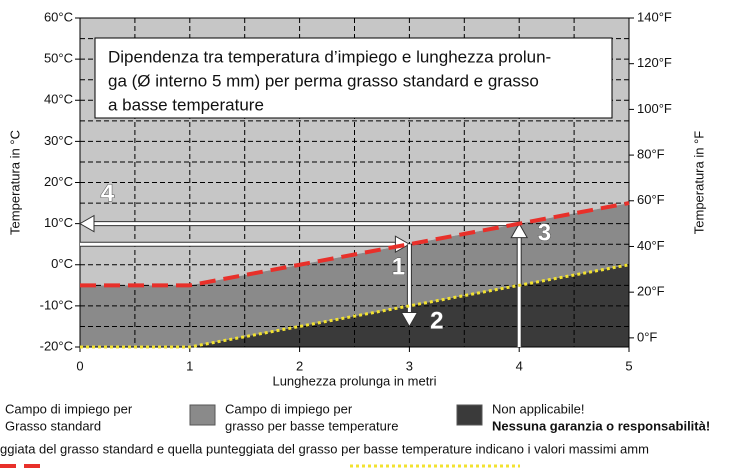 Image resolution: width=742 pixels, height=471 pixels. I want to click on chart-title: a basse temperature, so click(186, 104).